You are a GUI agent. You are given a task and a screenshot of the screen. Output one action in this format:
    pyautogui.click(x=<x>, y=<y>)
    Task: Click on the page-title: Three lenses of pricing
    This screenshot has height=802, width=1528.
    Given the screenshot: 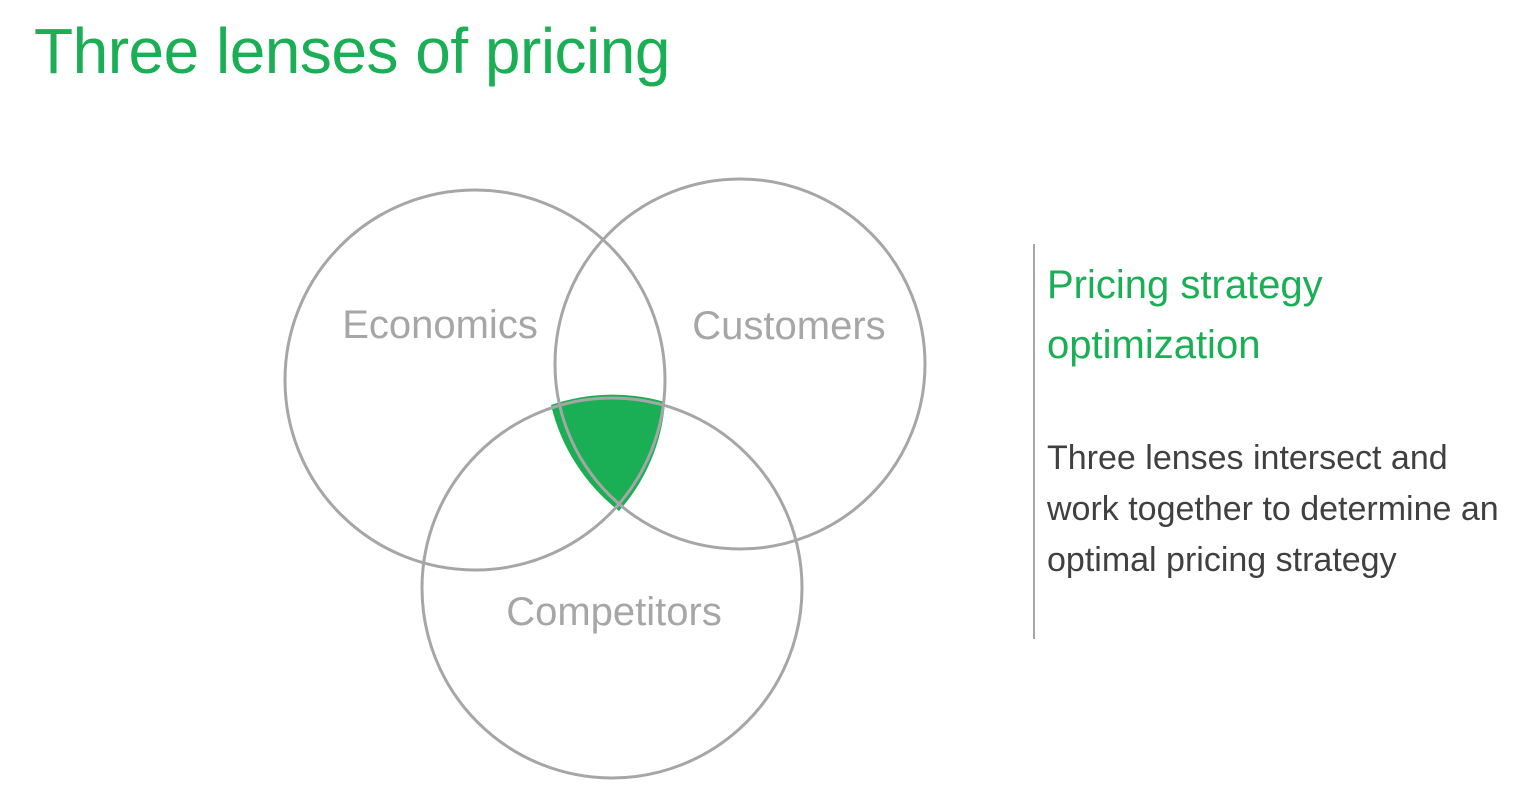 What is the action you would take?
    pyautogui.click(x=352, y=51)
    